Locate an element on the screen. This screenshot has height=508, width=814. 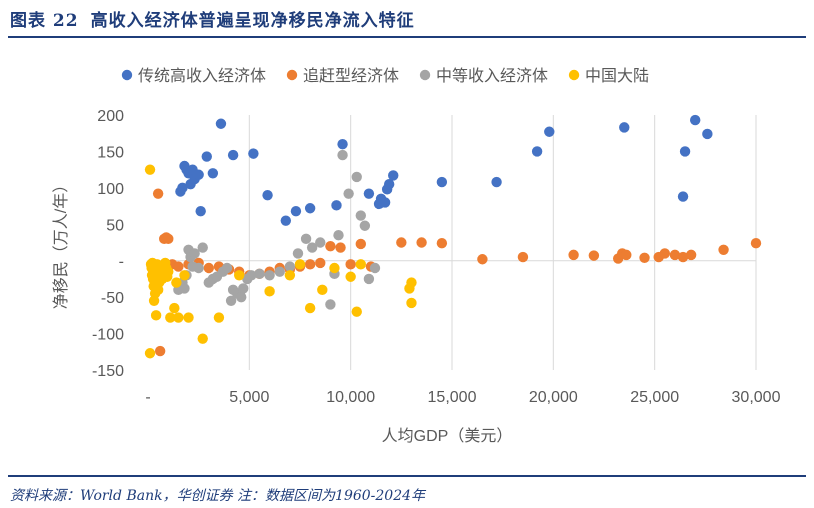
legend-label: 中等收入经济体 is located at coordinates (492, 76).